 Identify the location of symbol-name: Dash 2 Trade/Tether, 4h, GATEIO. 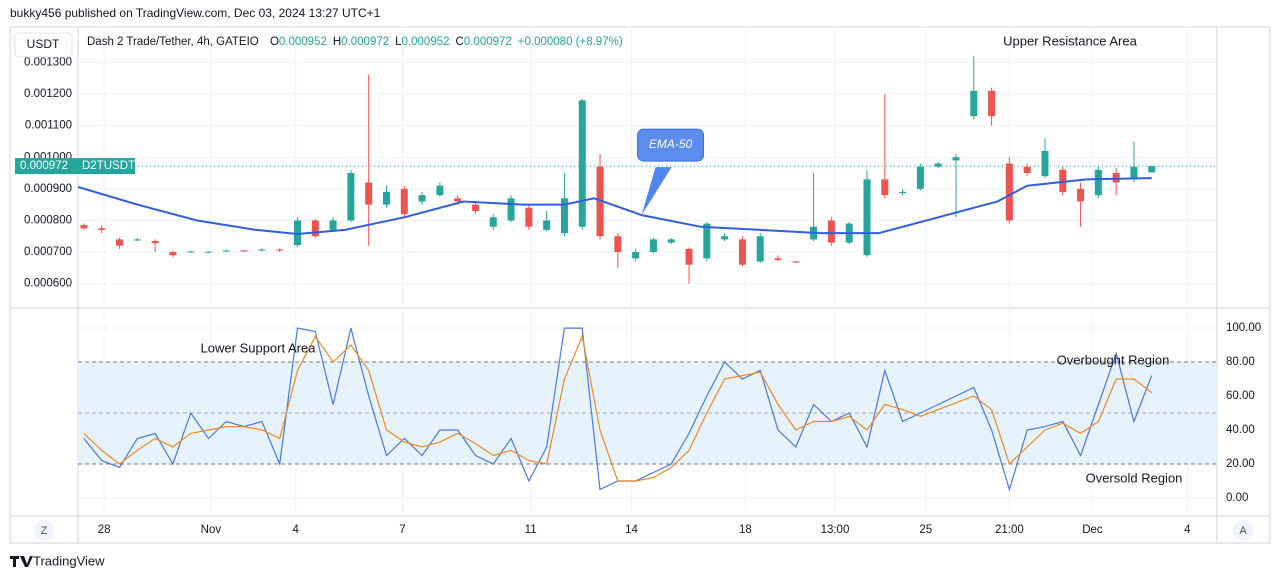
(173, 42).